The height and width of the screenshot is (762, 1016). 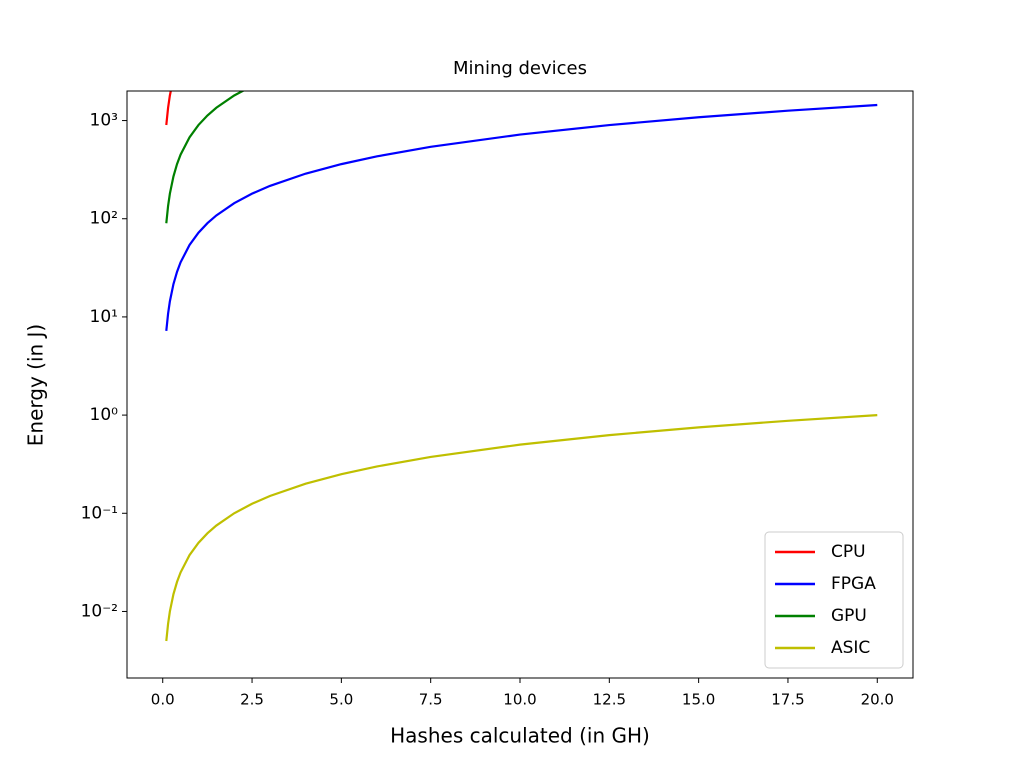 I want to click on x-tick-label: 0.0, so click(x=163, y=700).